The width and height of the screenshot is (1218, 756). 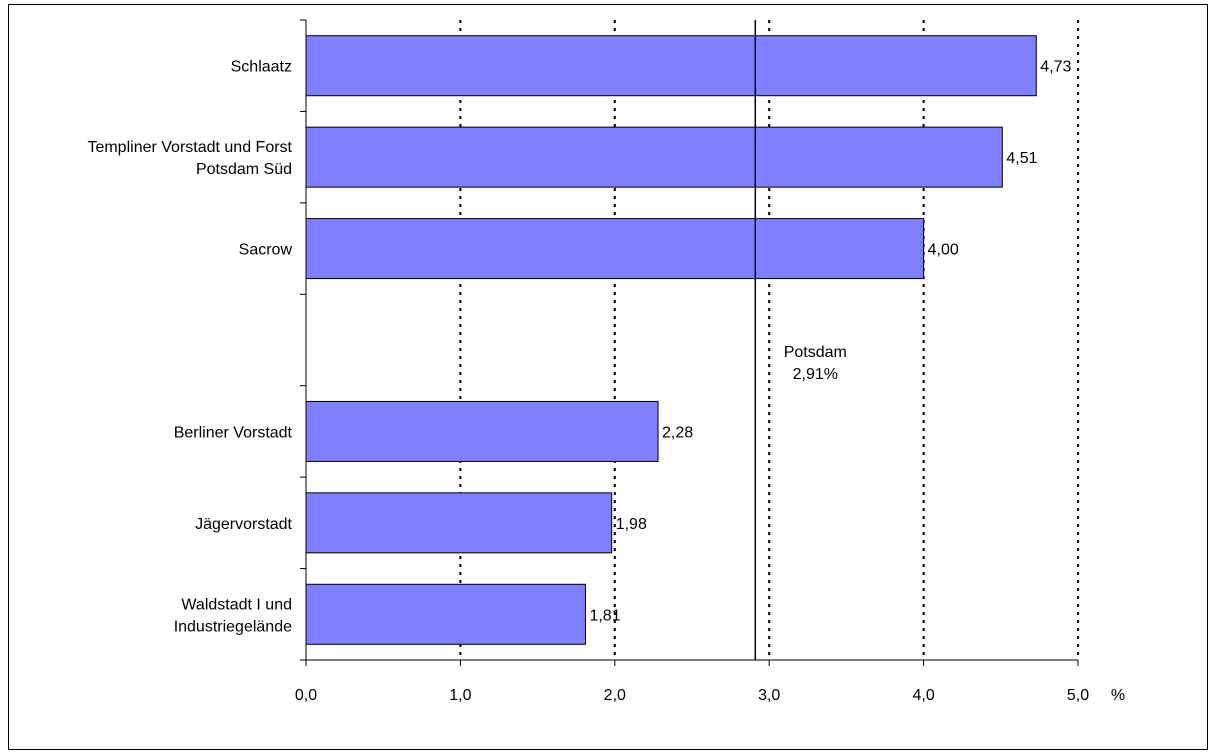 What do you see at coordinates (266, 250) in the screenshot?
I see `category-label: Sacrow` at bounding box center [266, 250].